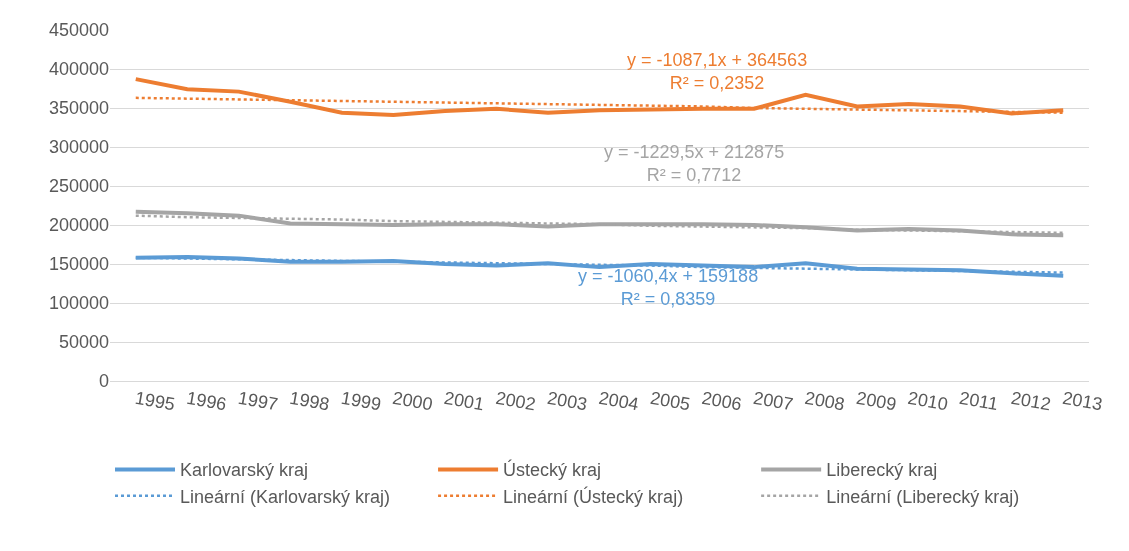 Image resolution: width=1129 pixels, height=551 pixels. I want to click on x-tick-label: 1996, so click(206, 401).